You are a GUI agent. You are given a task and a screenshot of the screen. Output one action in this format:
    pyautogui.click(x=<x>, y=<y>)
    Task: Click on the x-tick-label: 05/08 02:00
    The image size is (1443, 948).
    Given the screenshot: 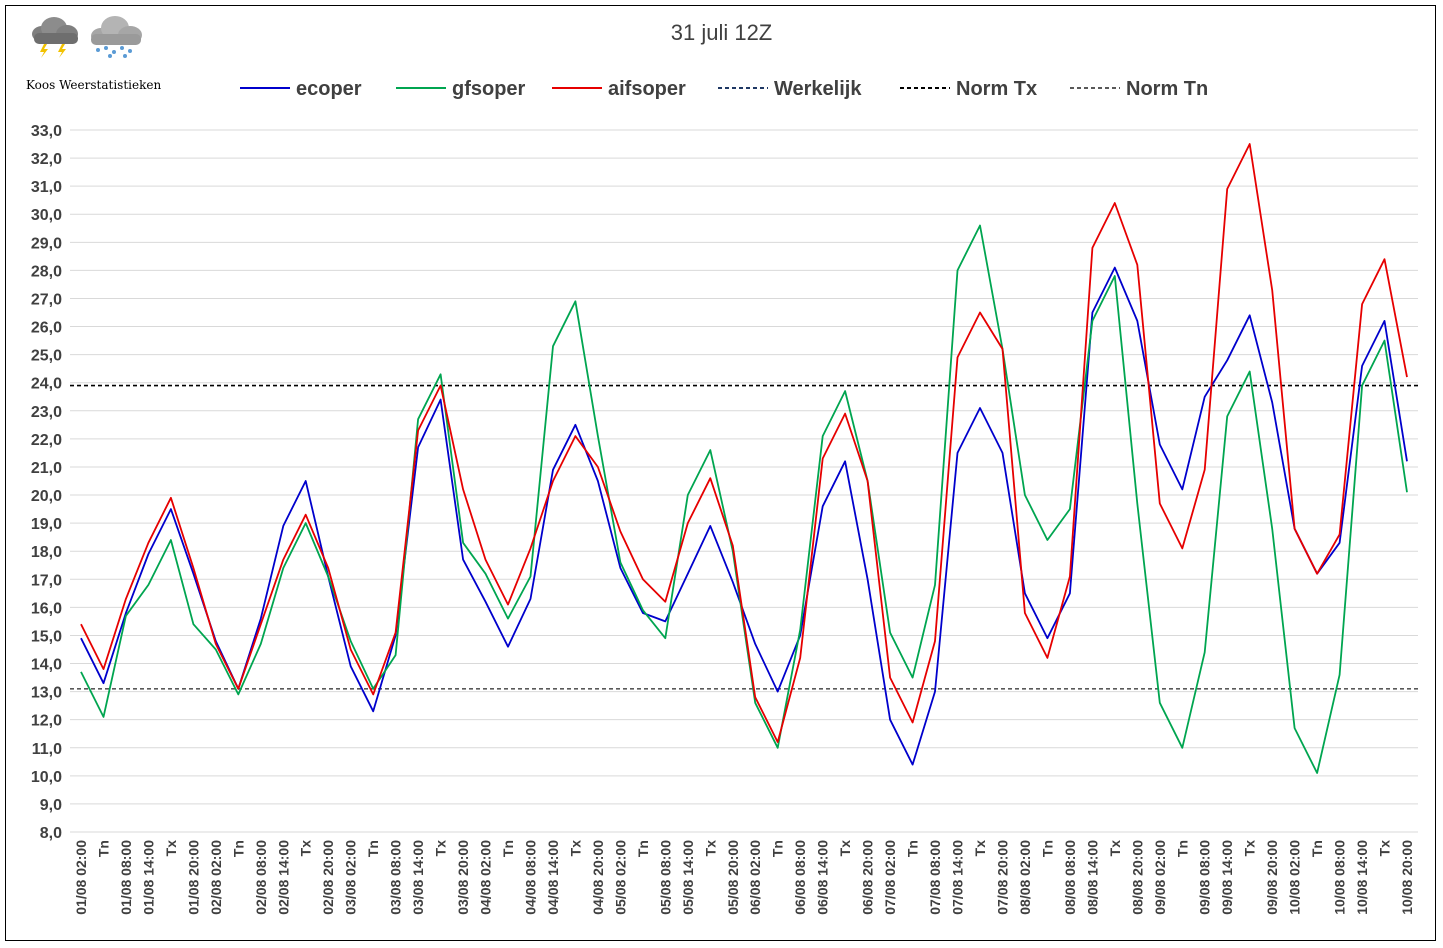 What is the action you would take?
    pyautogui.click(x=620, y=877)
    